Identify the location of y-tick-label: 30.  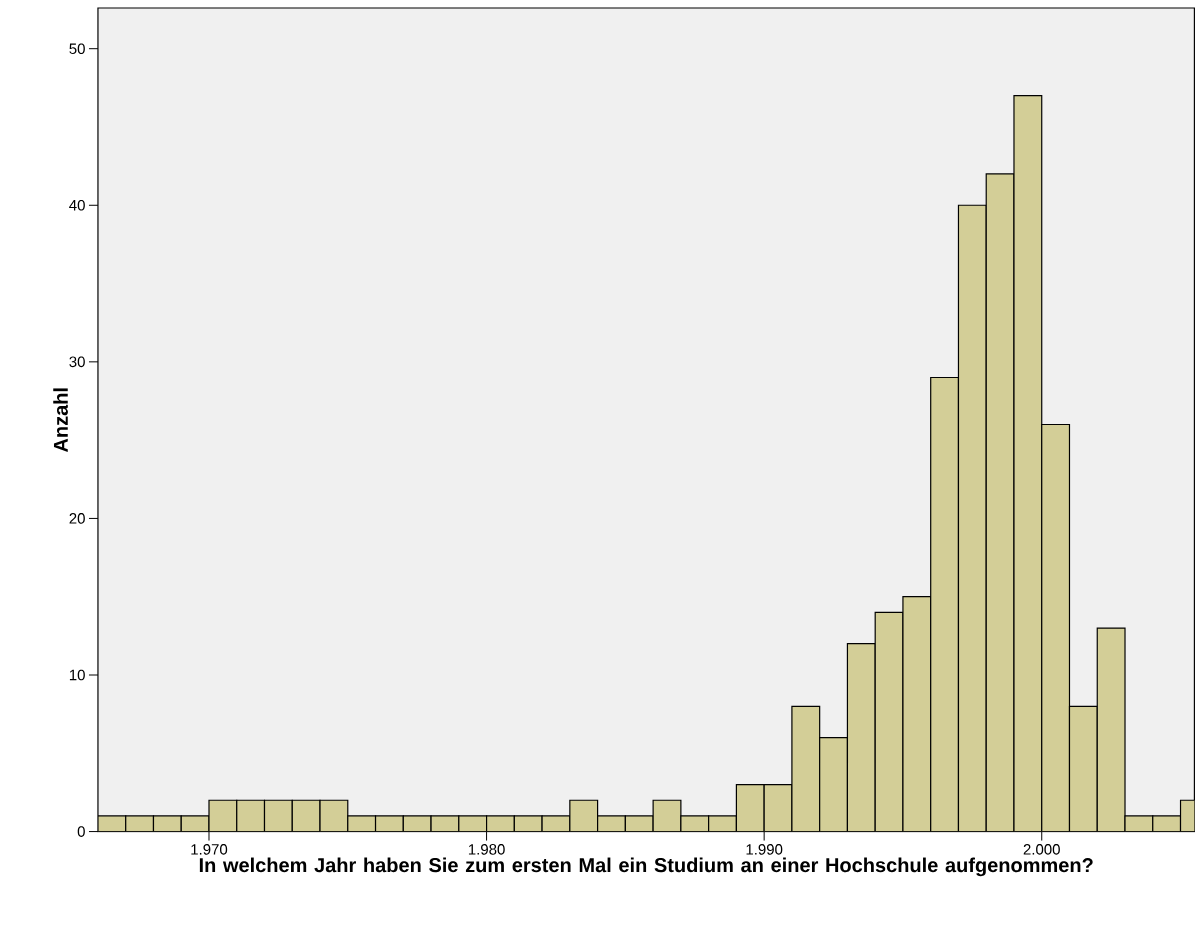
(77, 362).